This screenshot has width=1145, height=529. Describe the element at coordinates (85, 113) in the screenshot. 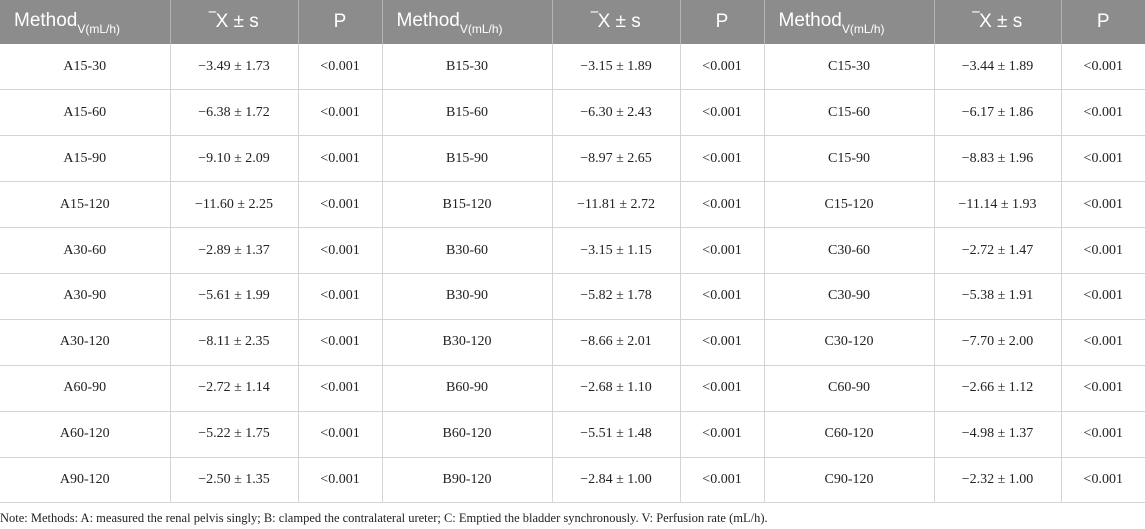

I see `cell-method: A15-60` at that location.